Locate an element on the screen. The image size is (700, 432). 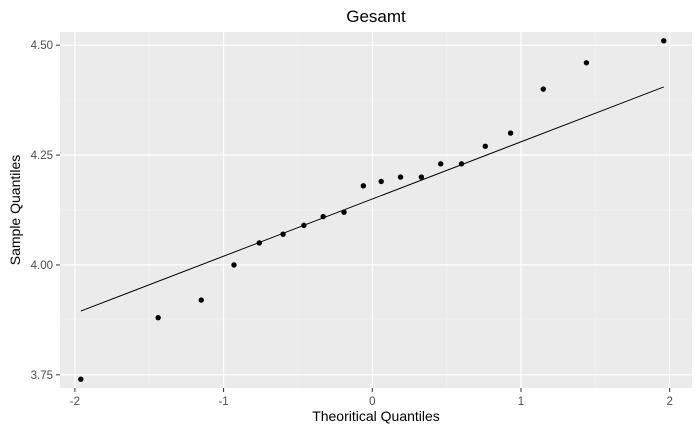
y-tick-label: 3.75 is located at coordinates (42, 376).